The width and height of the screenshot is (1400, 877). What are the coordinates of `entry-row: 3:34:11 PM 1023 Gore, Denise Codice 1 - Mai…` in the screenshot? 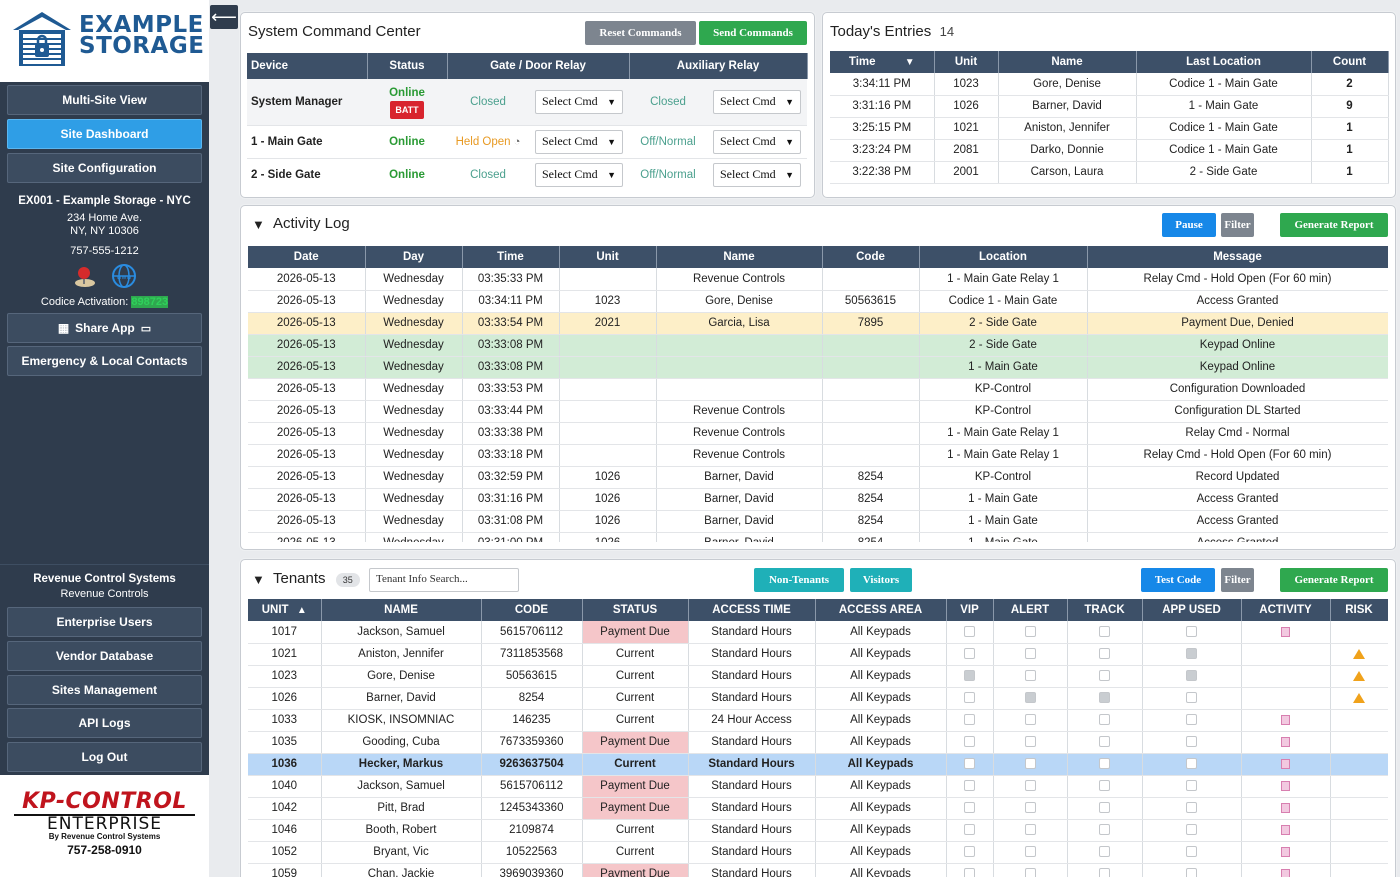 It's located at (1109, 84).